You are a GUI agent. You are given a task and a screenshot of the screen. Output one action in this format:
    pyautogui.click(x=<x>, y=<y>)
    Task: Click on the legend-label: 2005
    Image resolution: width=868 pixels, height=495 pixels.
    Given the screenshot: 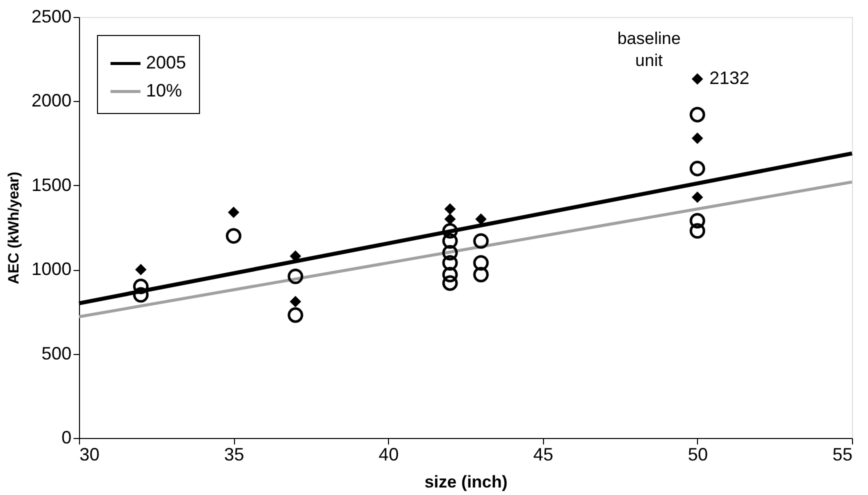 What is the action you would take?
    pyautogui.click(x=166, y=62)
    